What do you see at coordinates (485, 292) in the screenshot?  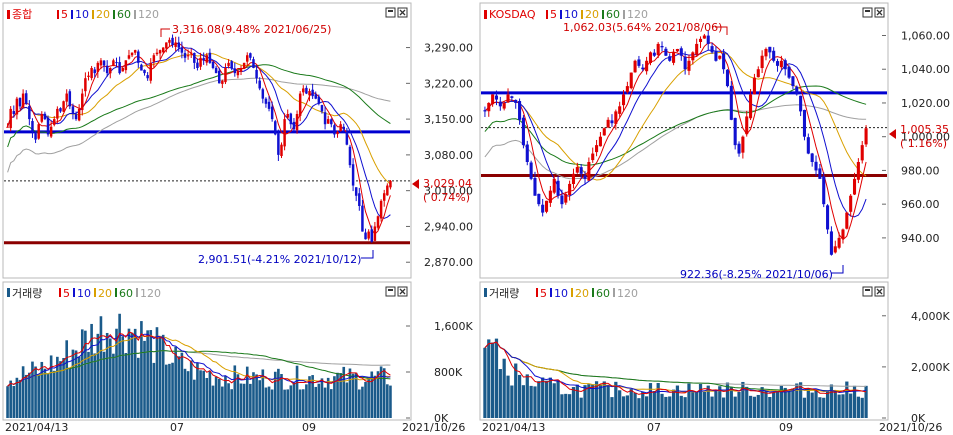 I see `legend-swatch-icon` at bounding box center [485, 292].